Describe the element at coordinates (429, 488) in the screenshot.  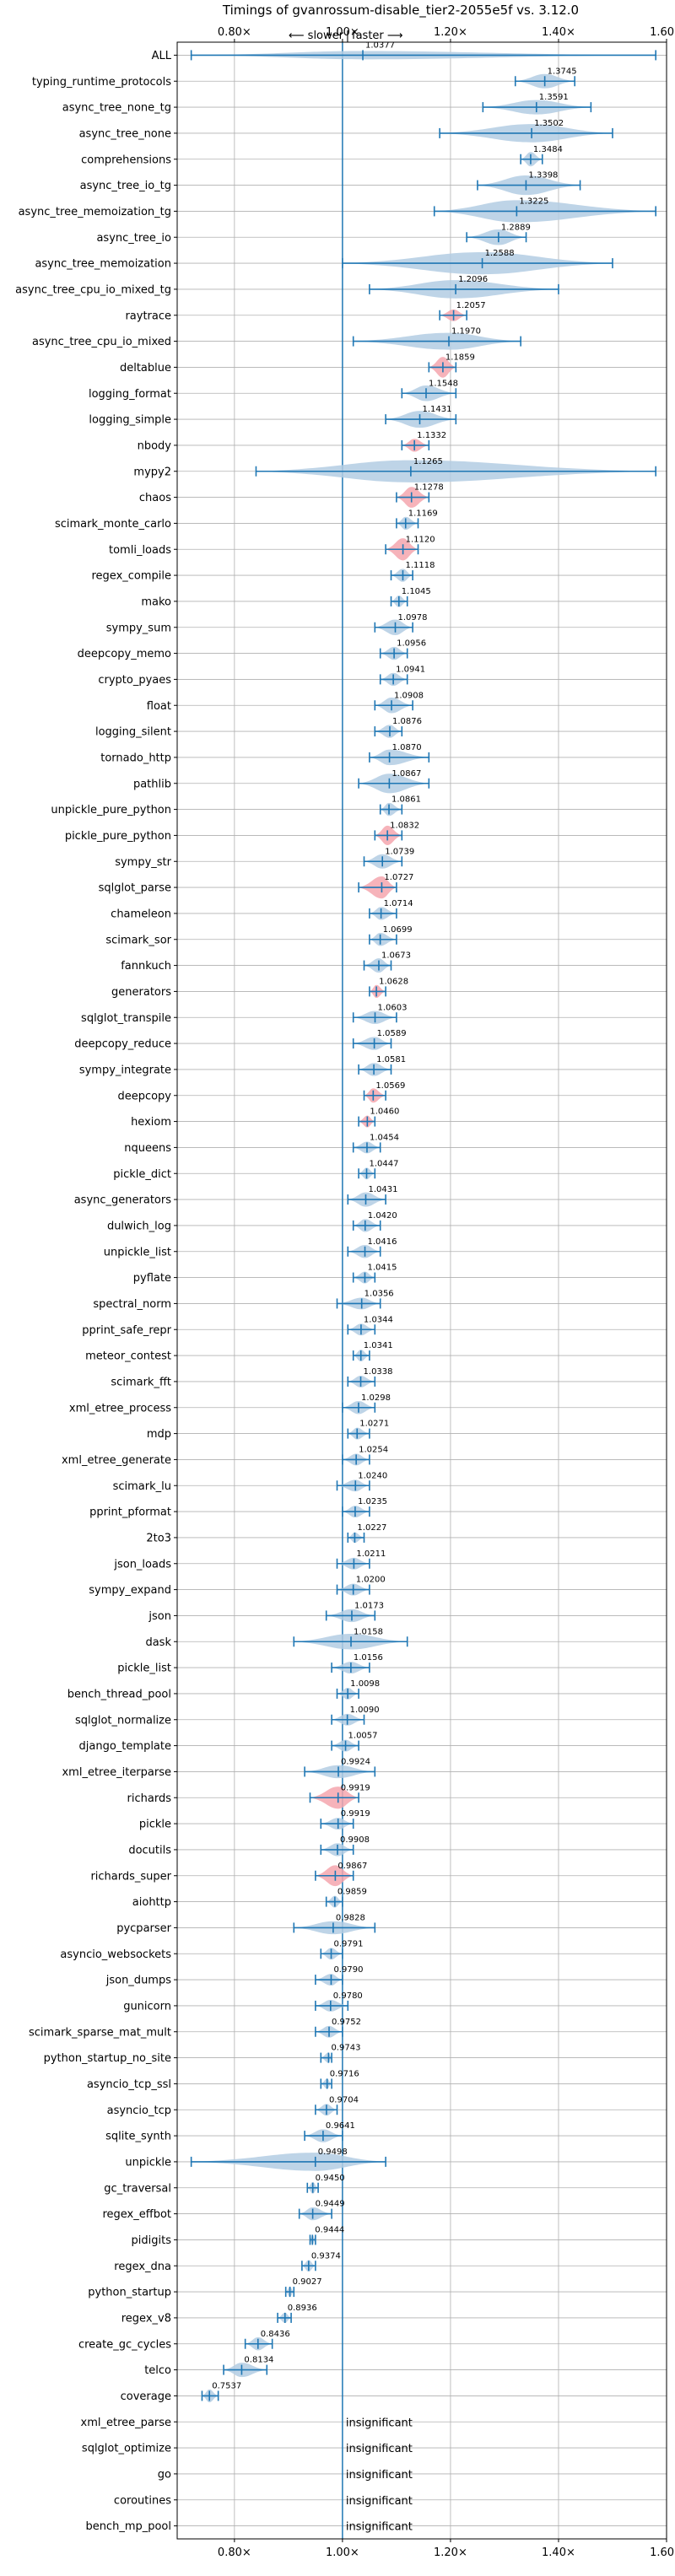
I see `median-value-label: 1.1278` at that location.